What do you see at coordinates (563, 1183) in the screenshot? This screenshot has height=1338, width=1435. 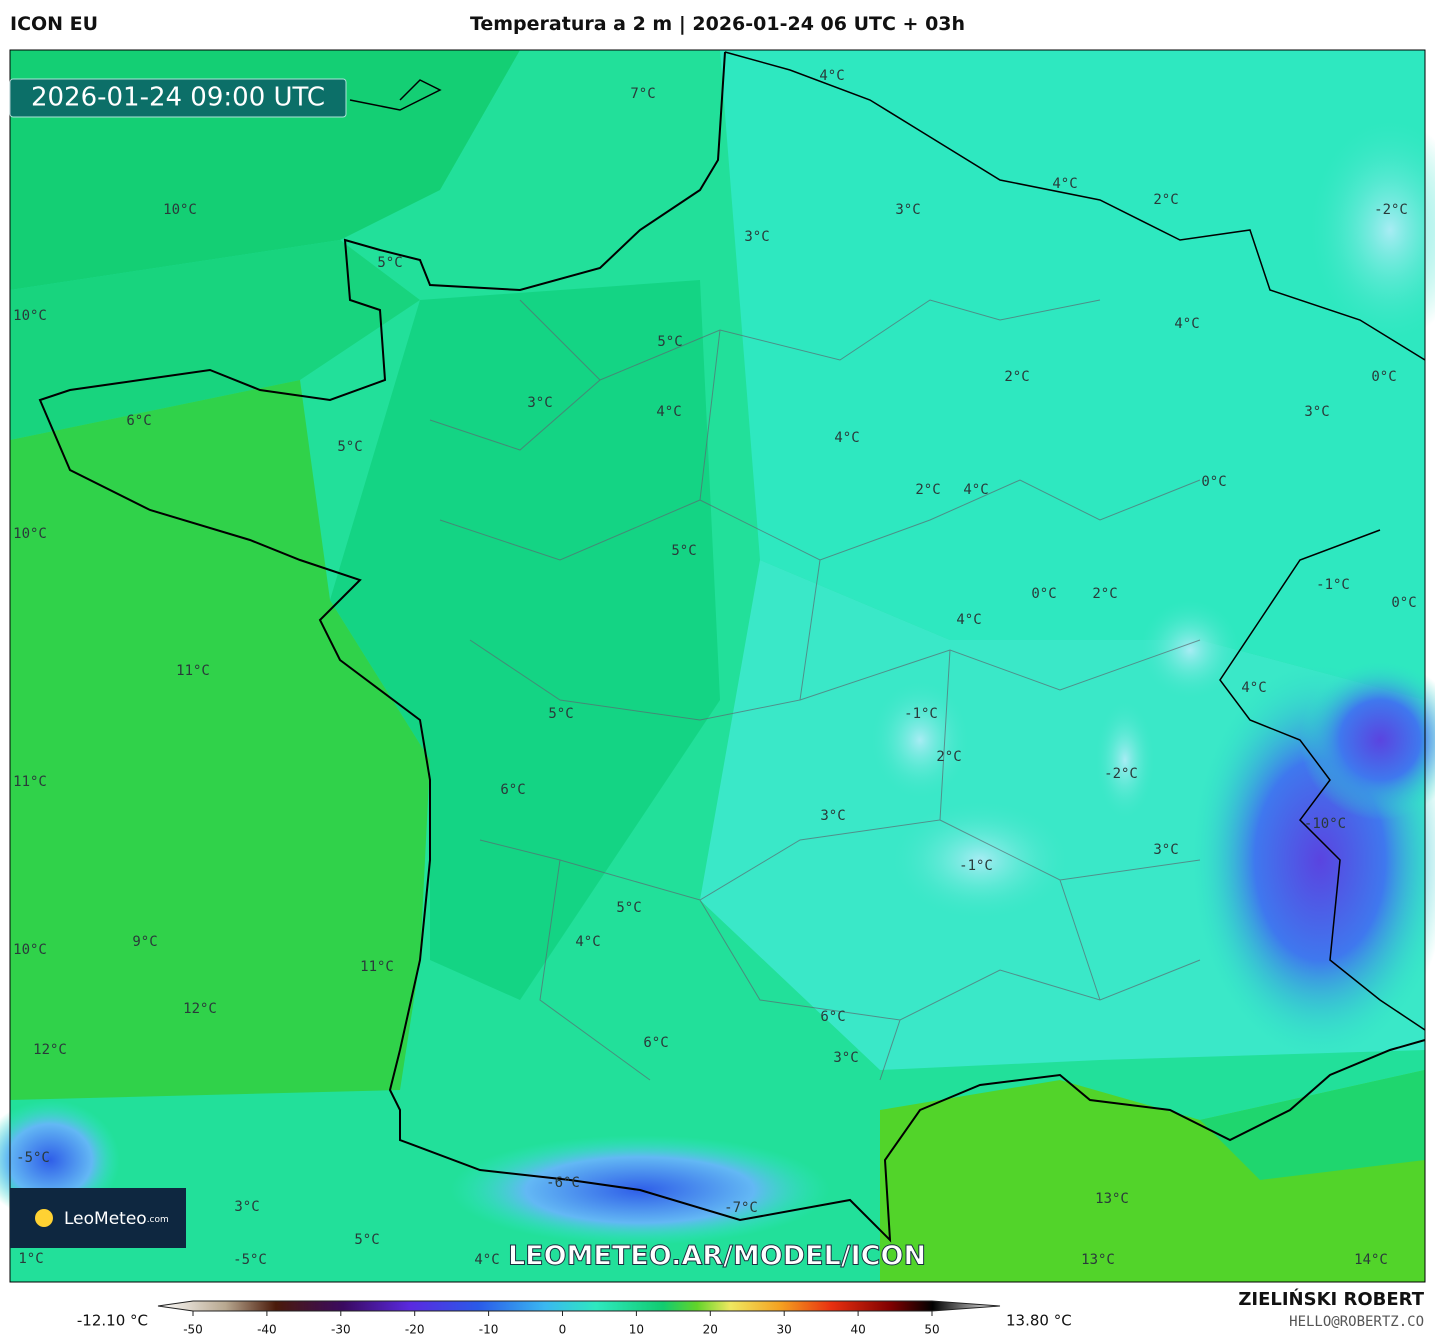 I see `temp-label: -6°C` at bounding box center [563, 1183].